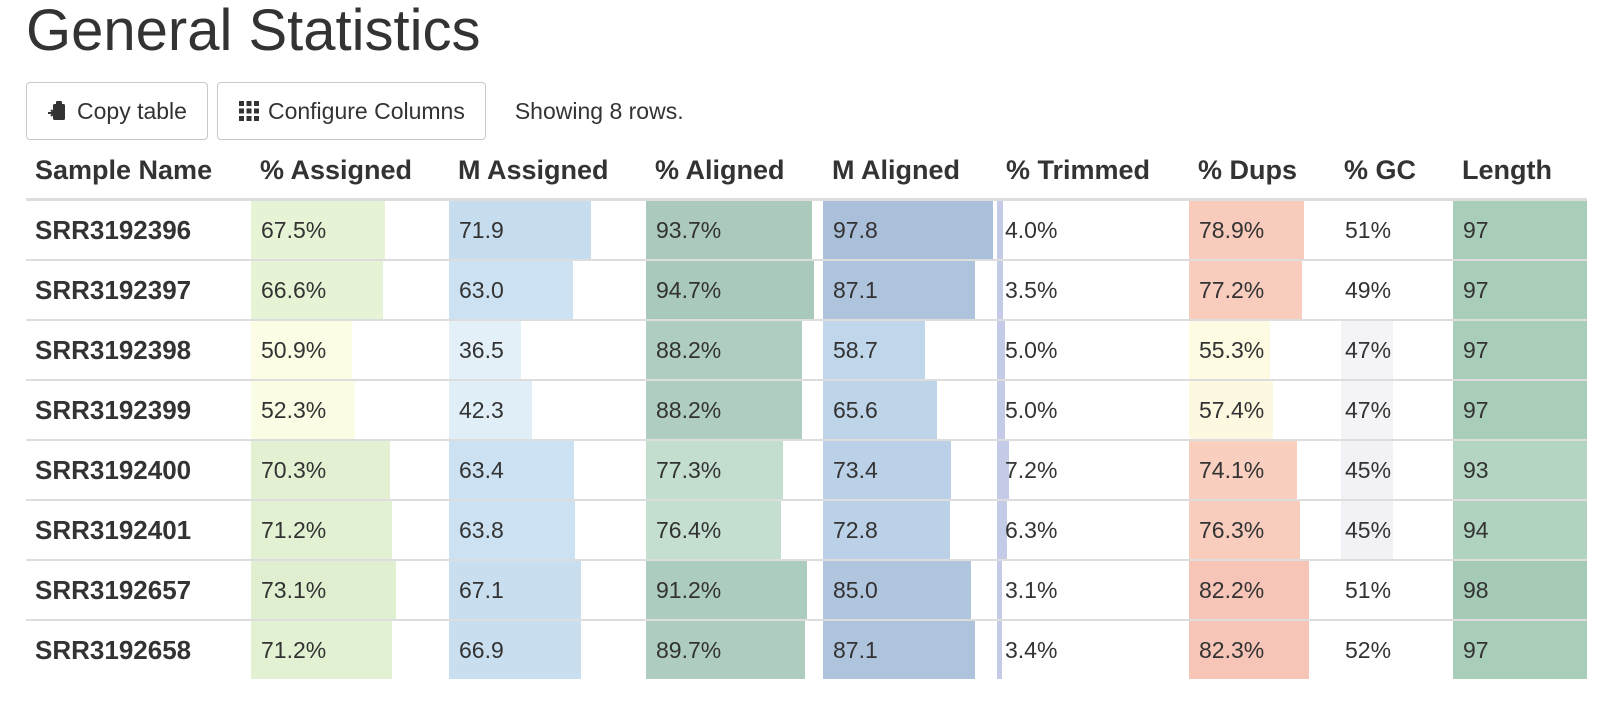 The height and width of the screenshot is (708, 1612). What do you see at coordinates (1232, 589) in the screenshot?
I see `cell-value: 82.2%` at bounding box center [1232, 589].